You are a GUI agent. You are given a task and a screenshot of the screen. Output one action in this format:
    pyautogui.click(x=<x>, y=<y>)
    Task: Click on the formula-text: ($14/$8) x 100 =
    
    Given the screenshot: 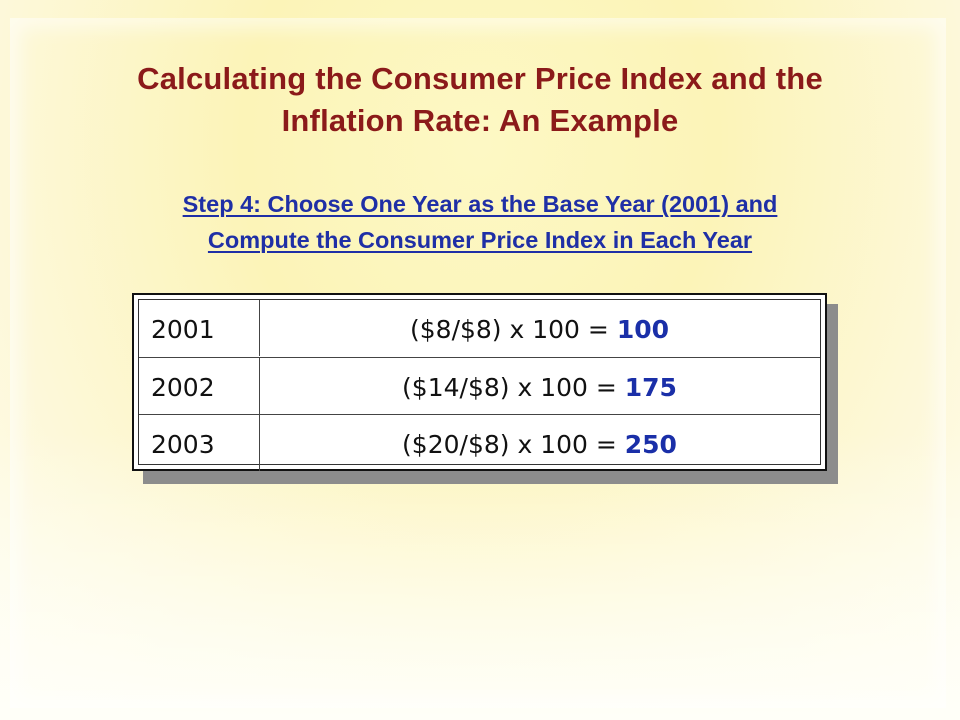 What is the action you would take?
    pyautogui.click(x=509, y=387)
    